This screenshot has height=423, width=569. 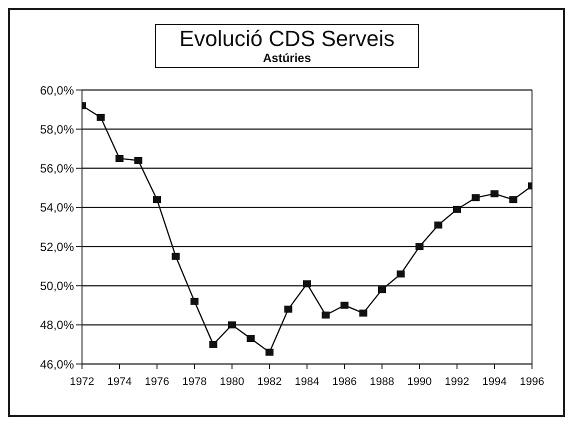 What do you see at coordinates (382, 382) in the screenshot?
I see `x-tick-label: 1988` at bounding box center [382, 382].